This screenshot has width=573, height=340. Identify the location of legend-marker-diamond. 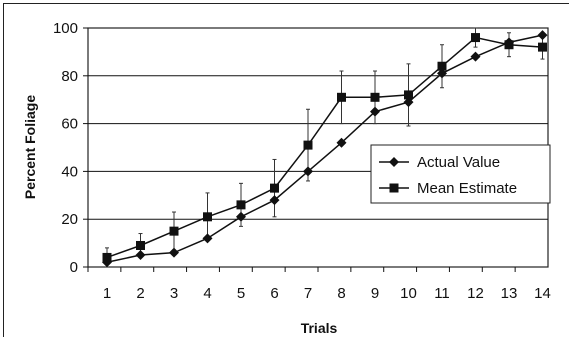
(394, 162).